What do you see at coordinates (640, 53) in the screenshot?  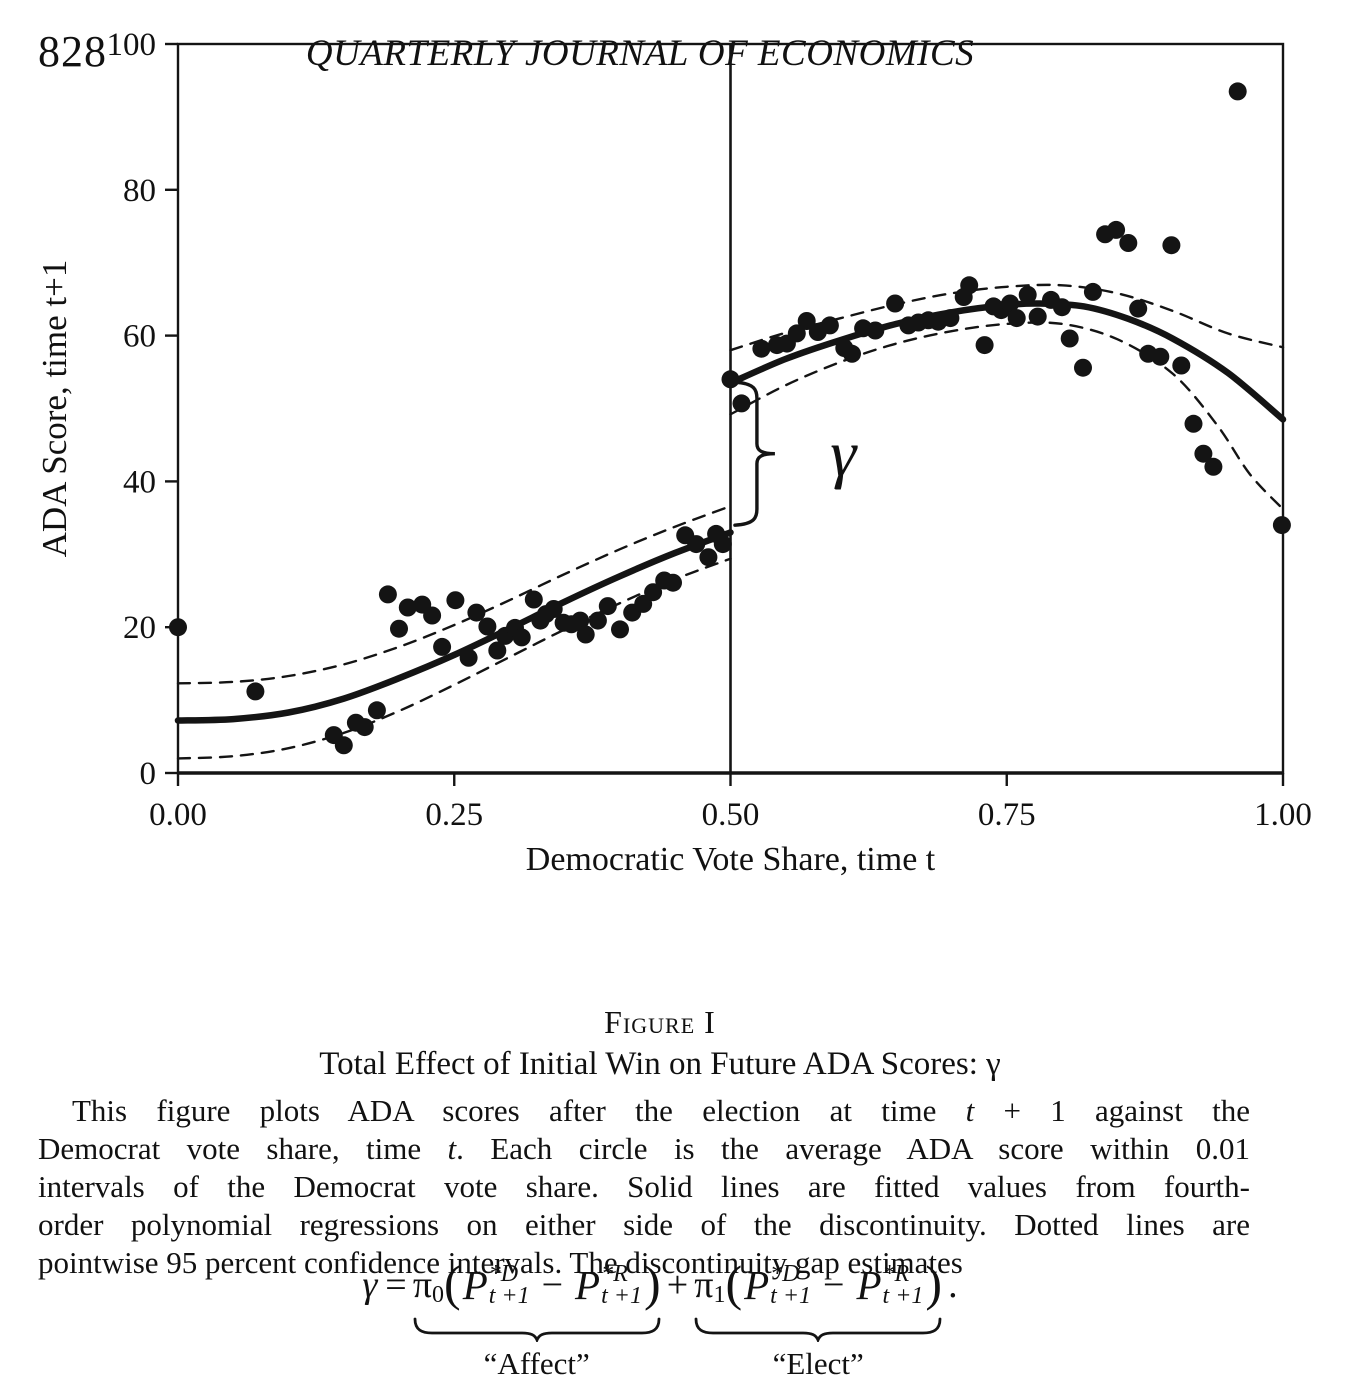 I see `journal-title: QUARTERLY JOURNAL OF ECONOMICS` at bounding box center [640, 53].